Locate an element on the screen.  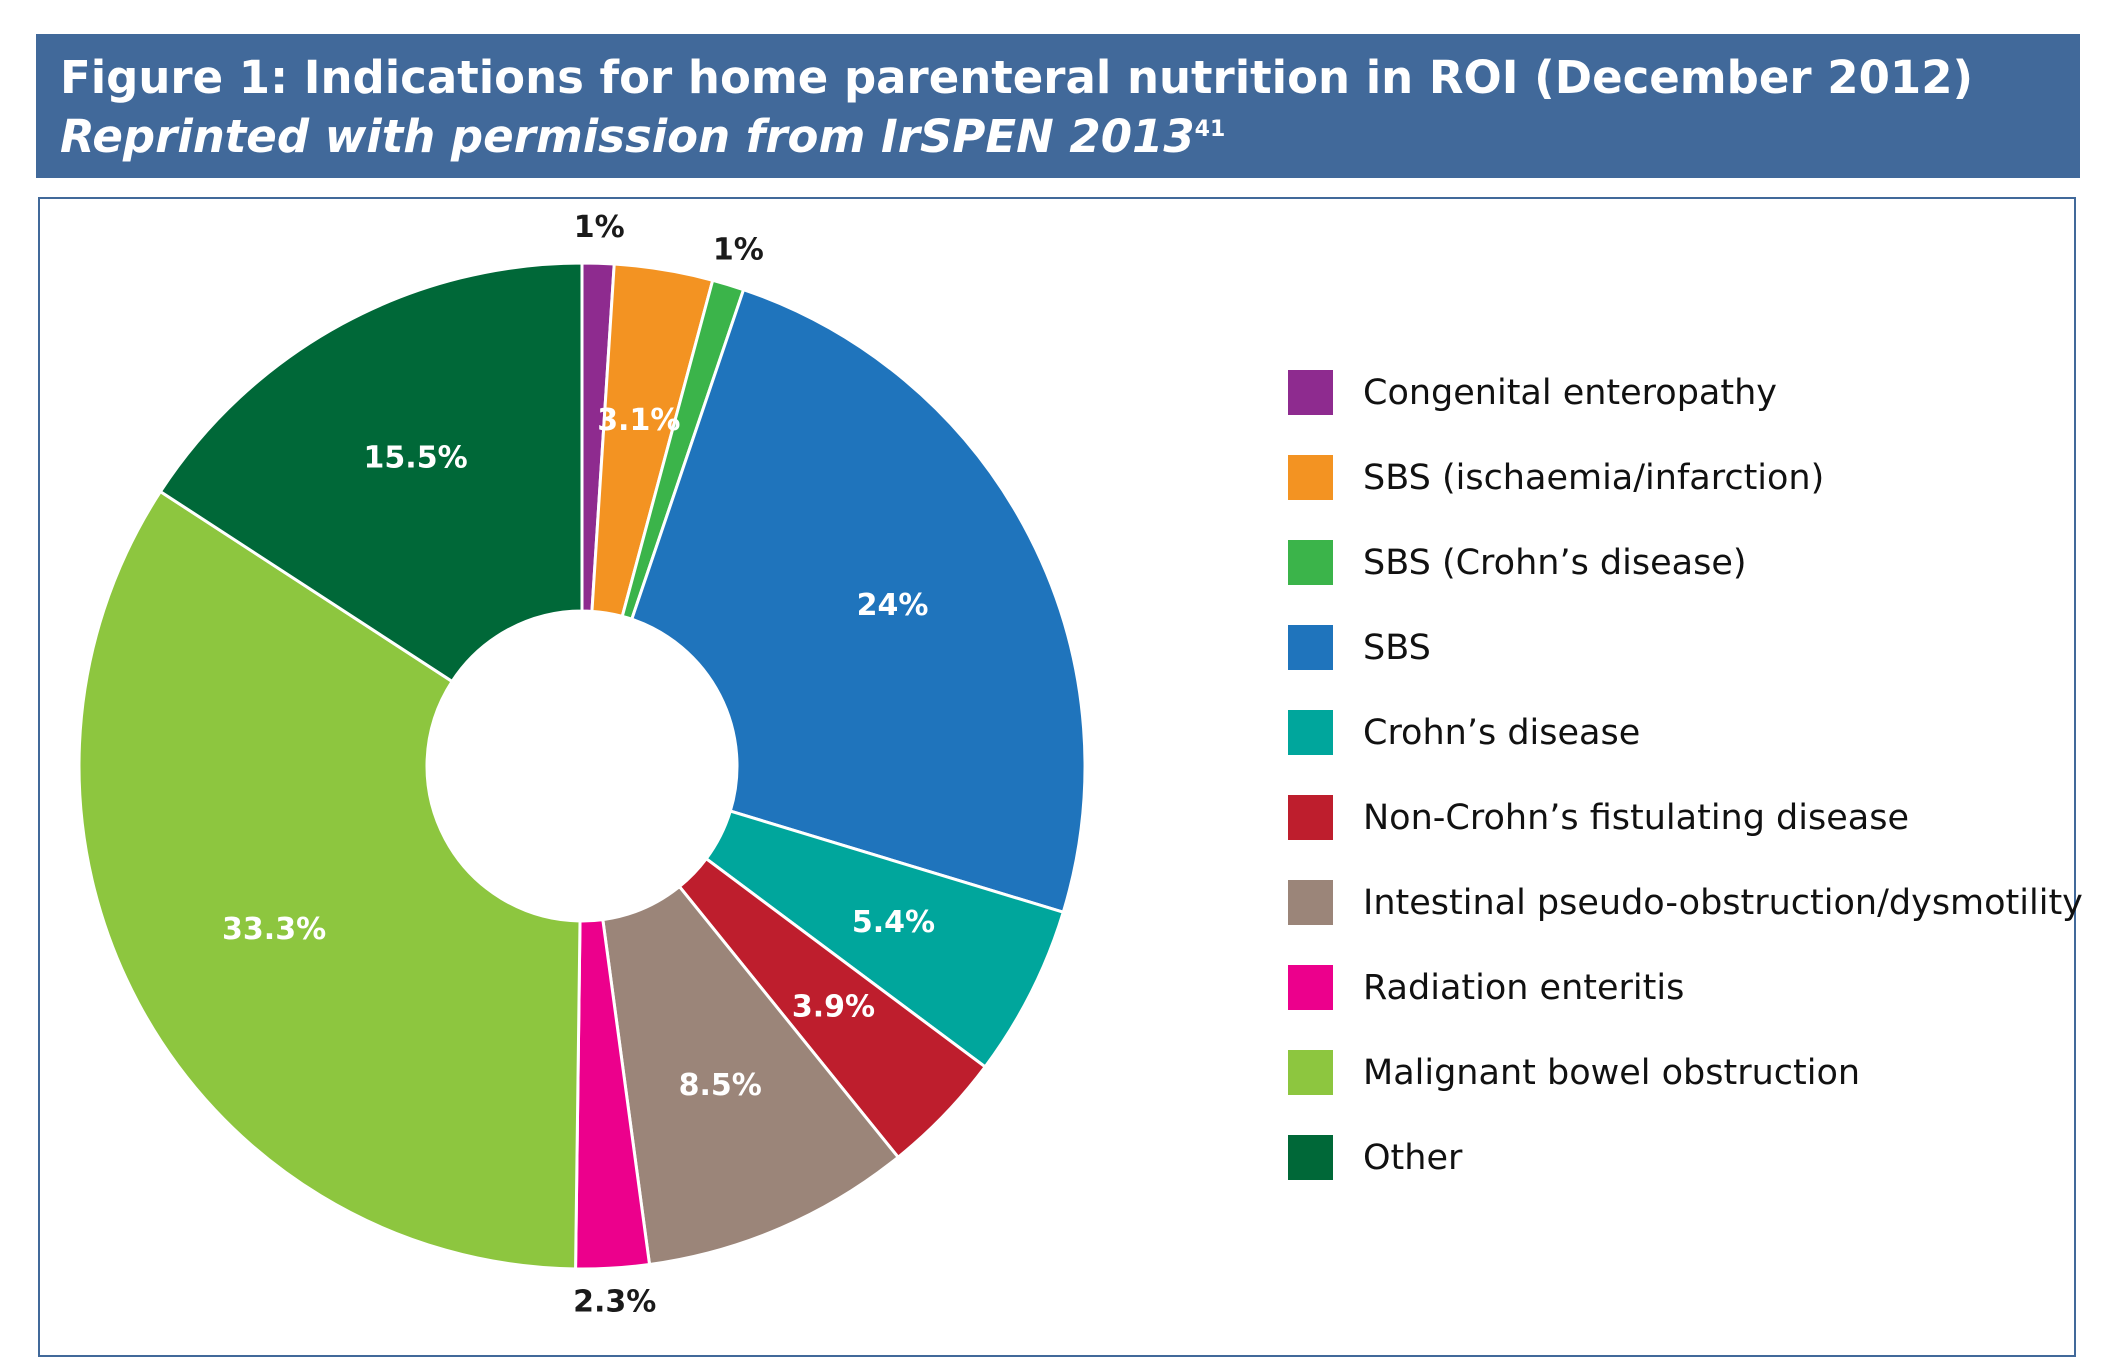
slice-label-crohn-s-disease: 5.4% is located at coordinates (893, 922).